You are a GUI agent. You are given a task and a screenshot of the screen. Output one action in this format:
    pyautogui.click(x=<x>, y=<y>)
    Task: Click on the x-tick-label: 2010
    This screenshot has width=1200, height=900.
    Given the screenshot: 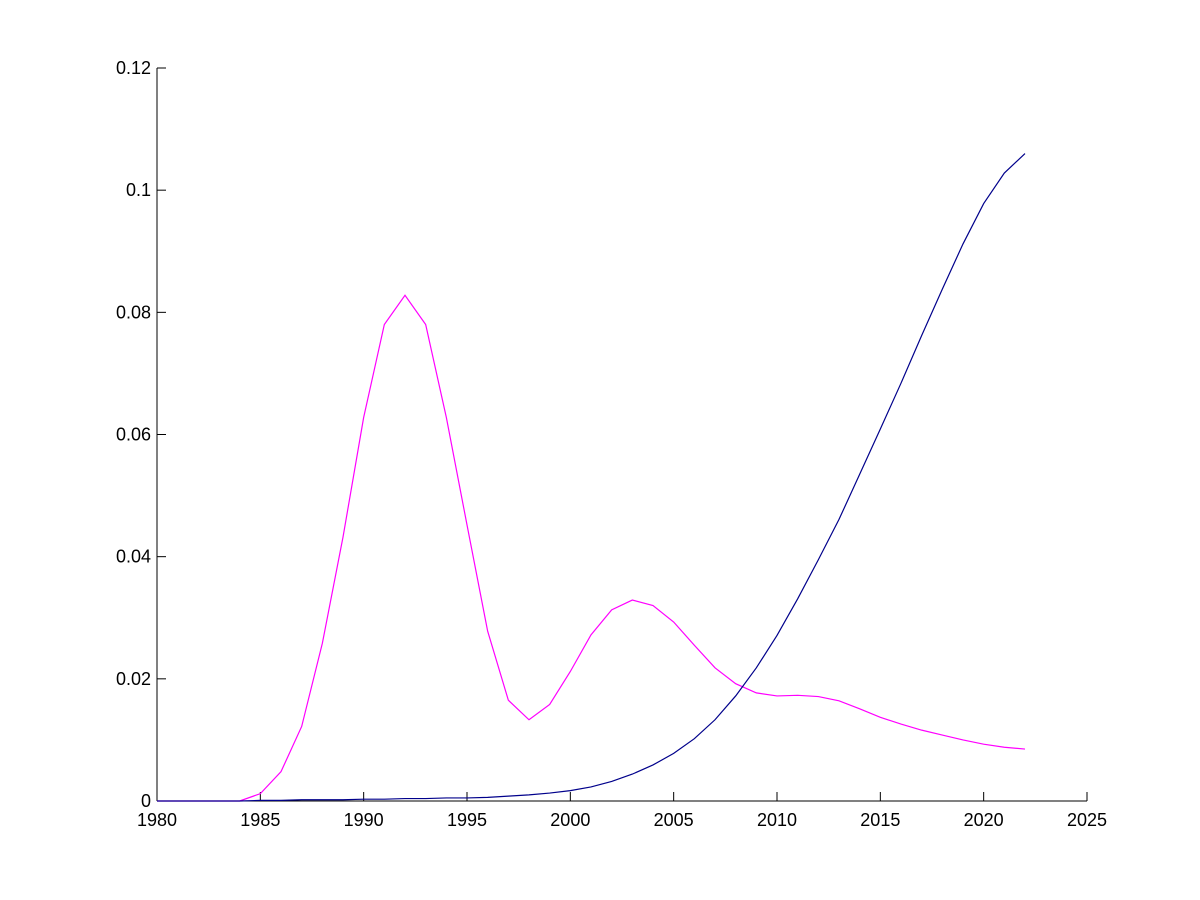 What is the action you would take?
    pyautogui.click(x=777, y=820)
    